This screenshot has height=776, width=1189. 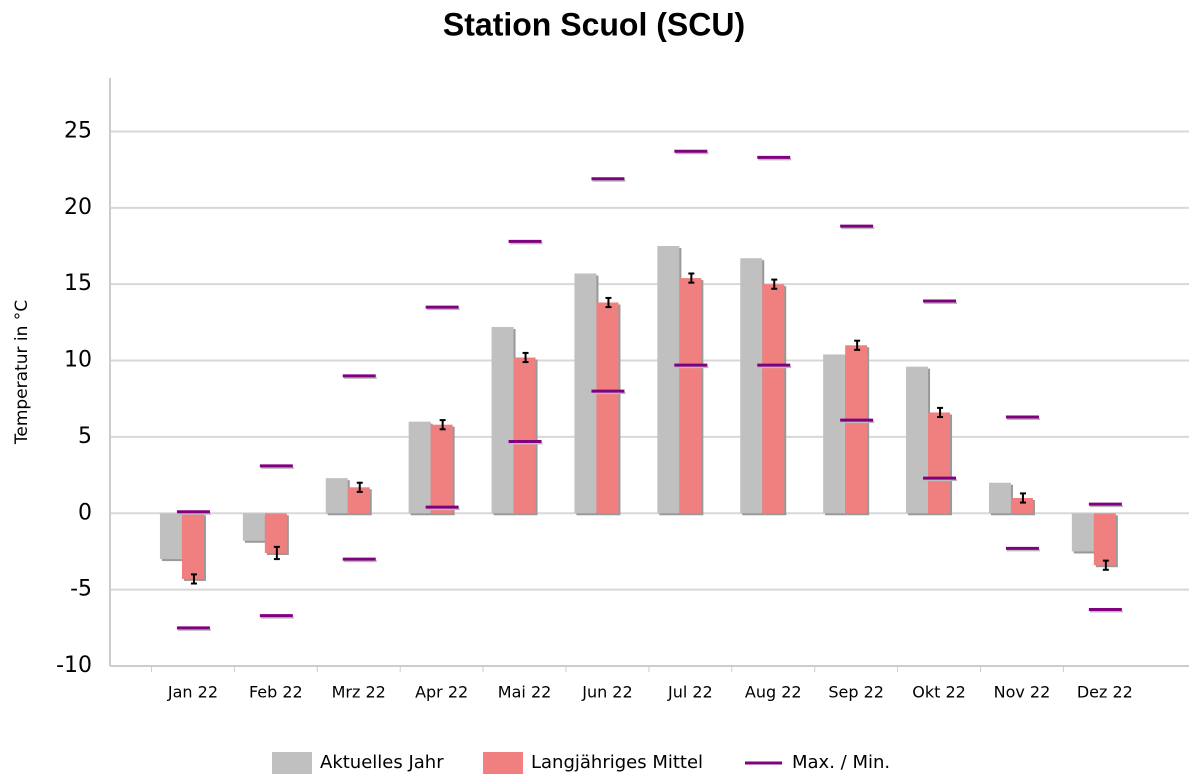 What do you see at coordinates (78, 283) in the screenshot?
I see `y-tick-label: 15` at bounding box center [78, 283].